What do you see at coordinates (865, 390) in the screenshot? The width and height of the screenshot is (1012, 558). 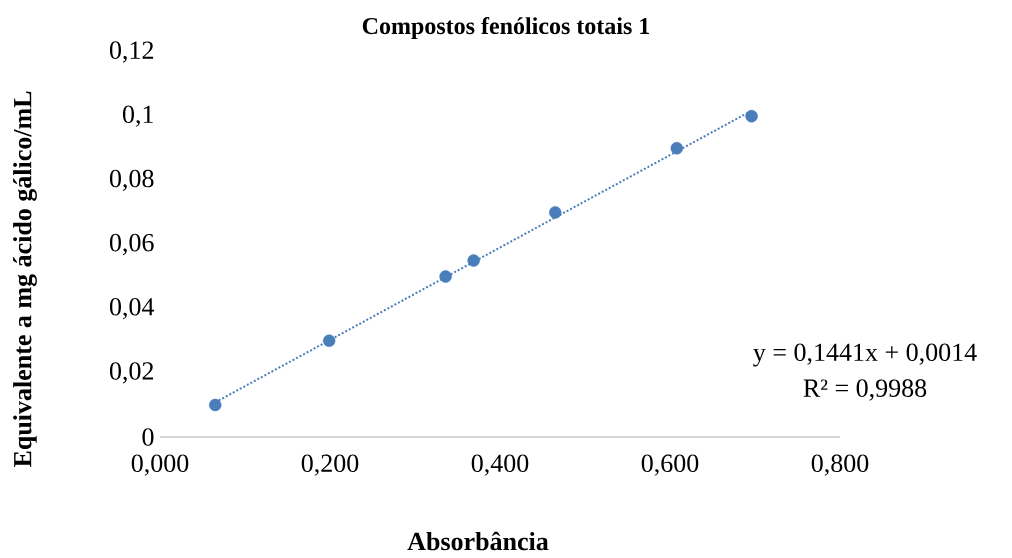 I see `annotation: R² = 0,9988` at bounding box center [865, 390].